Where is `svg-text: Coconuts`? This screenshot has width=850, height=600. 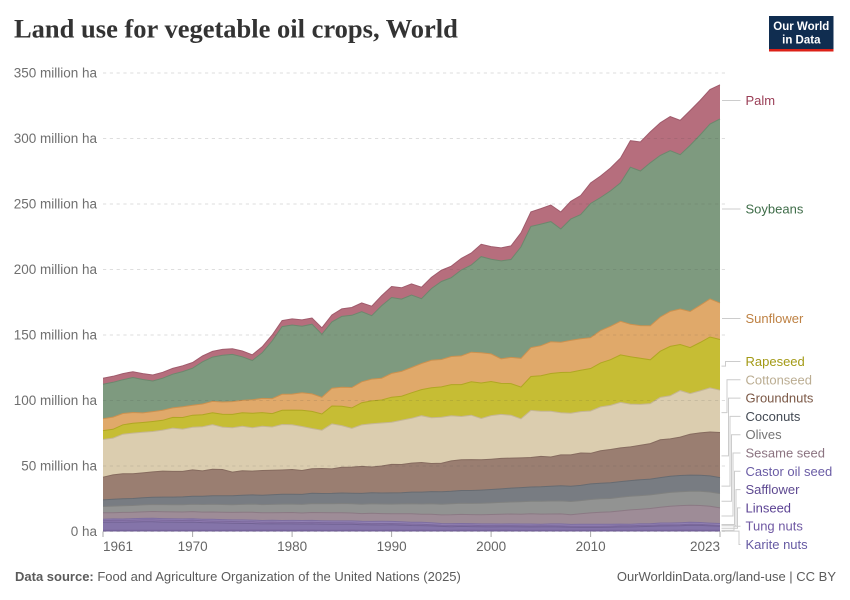 svg-text: Coconuts is located at coordinates (773, 416).